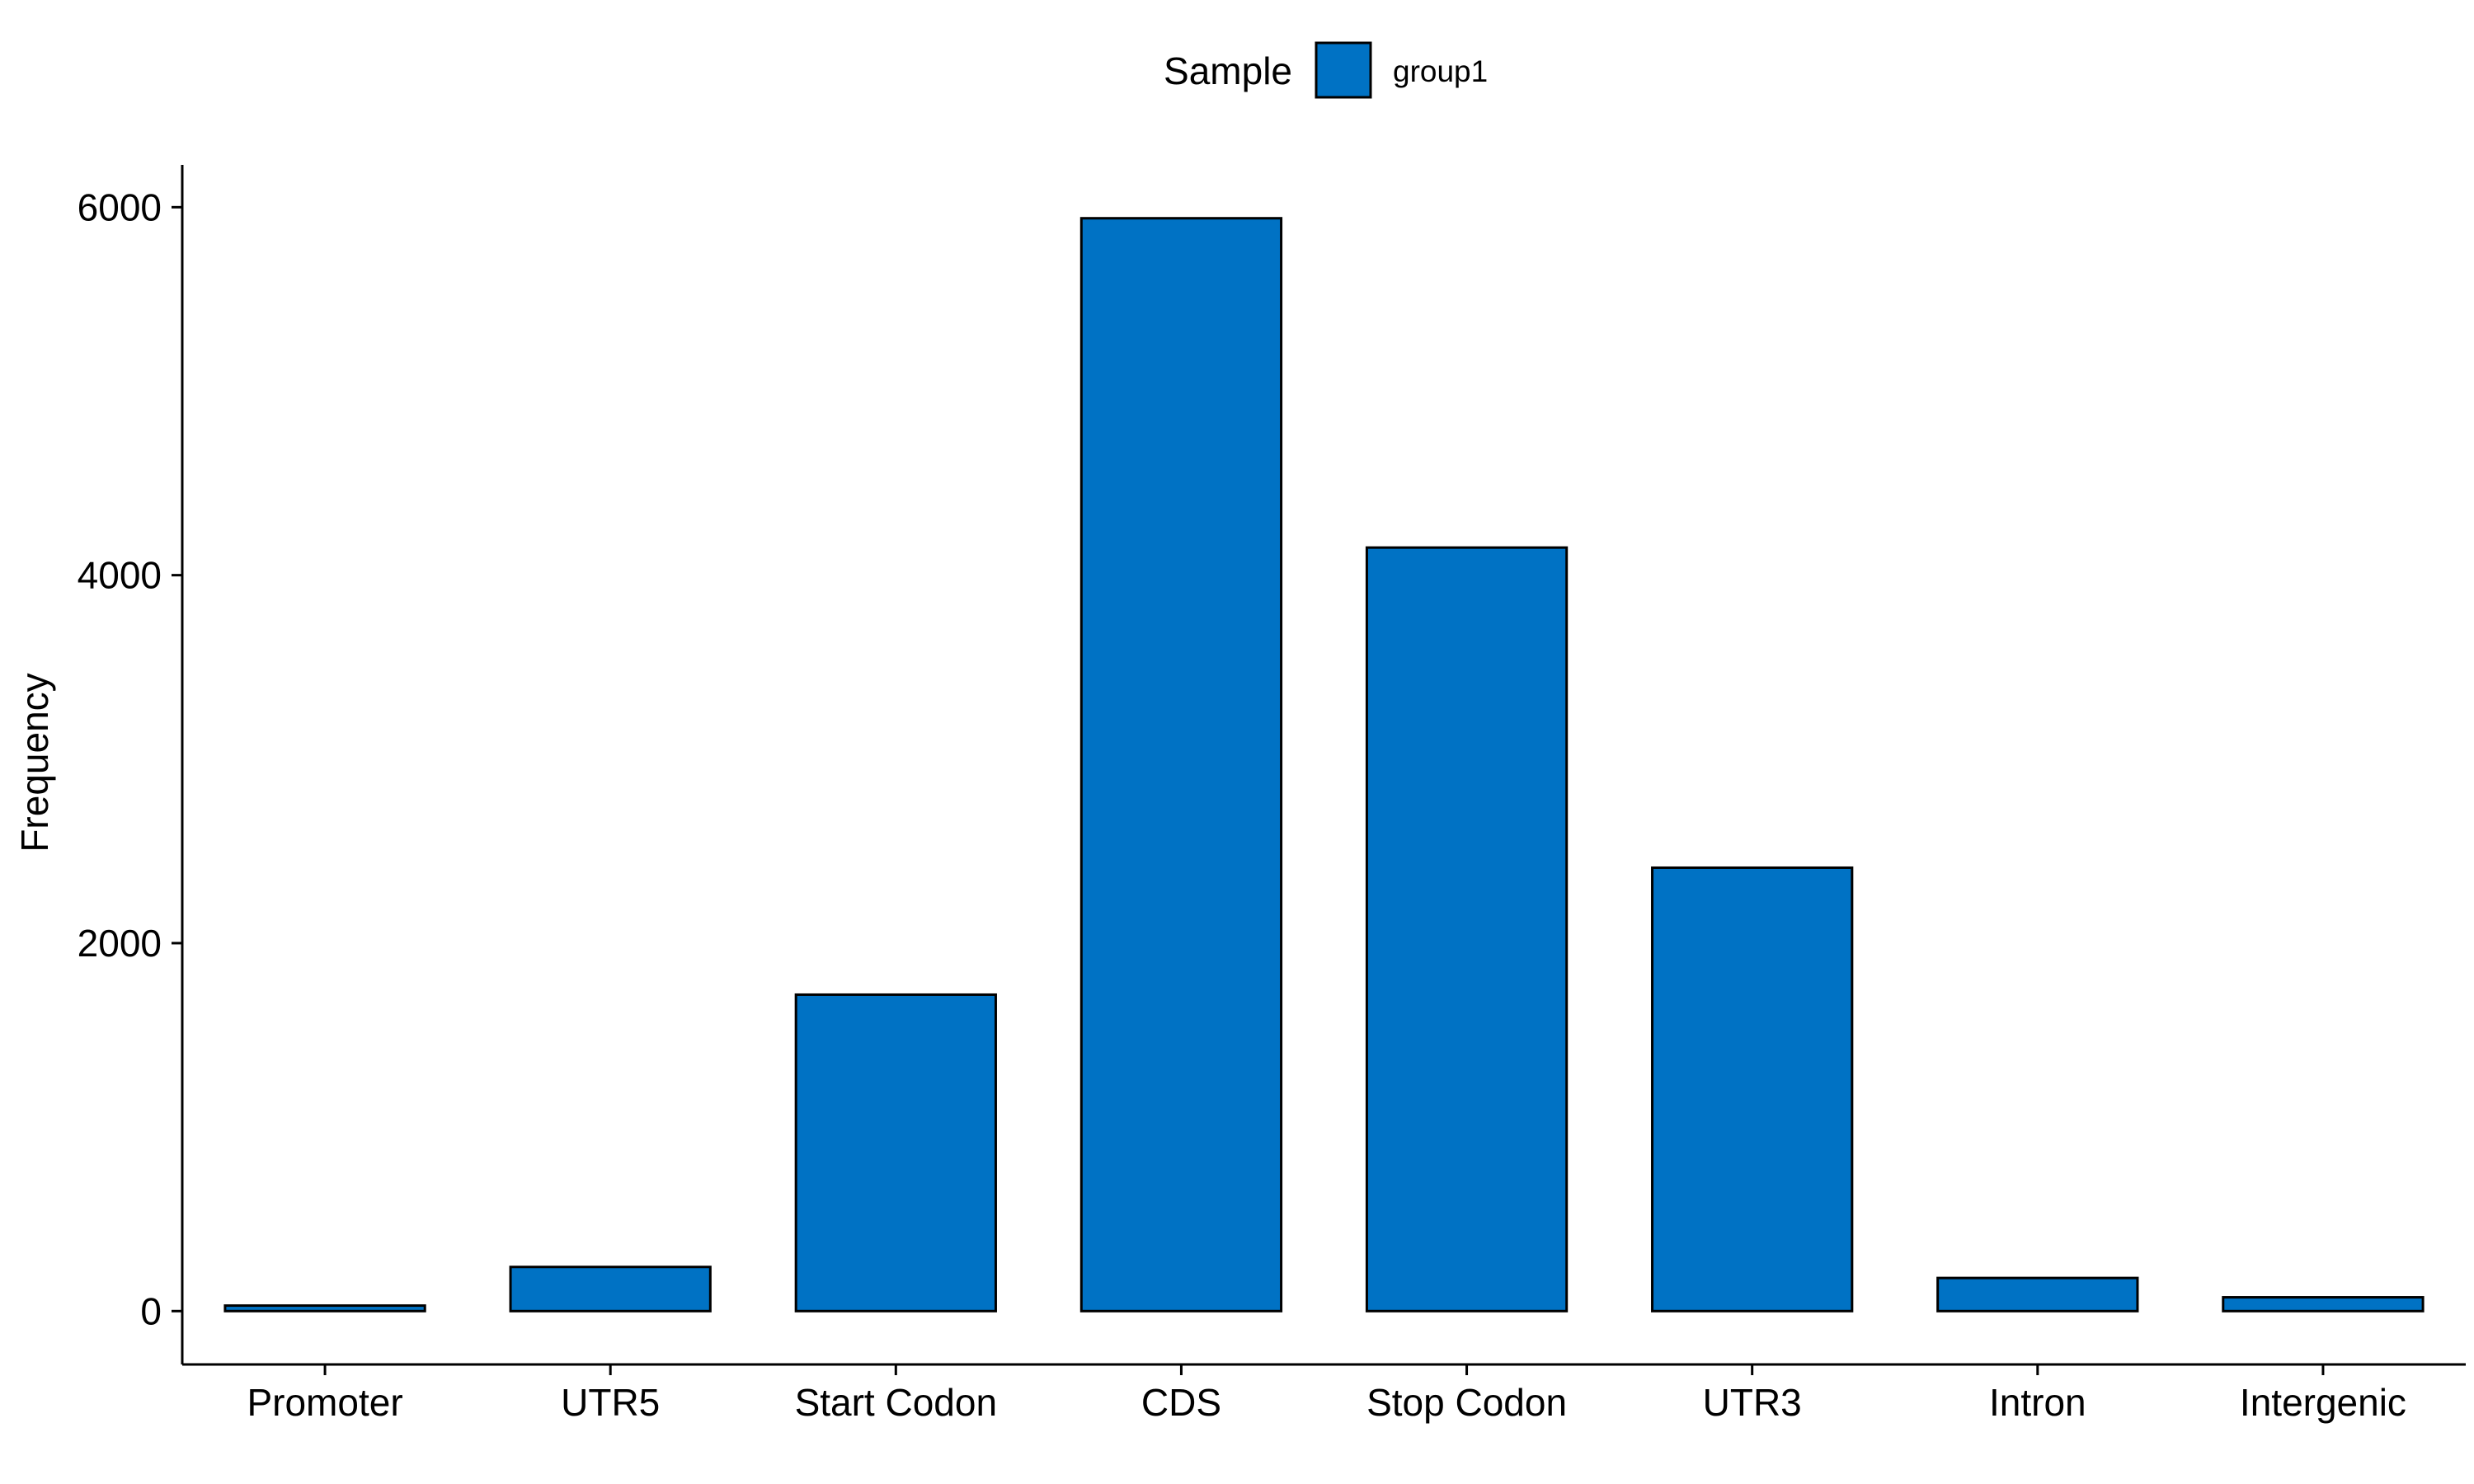  What do you see at coordinates (895, 1153) in the screenshot?
I see `bar-start-codon` at bounding box center [895, 1153].